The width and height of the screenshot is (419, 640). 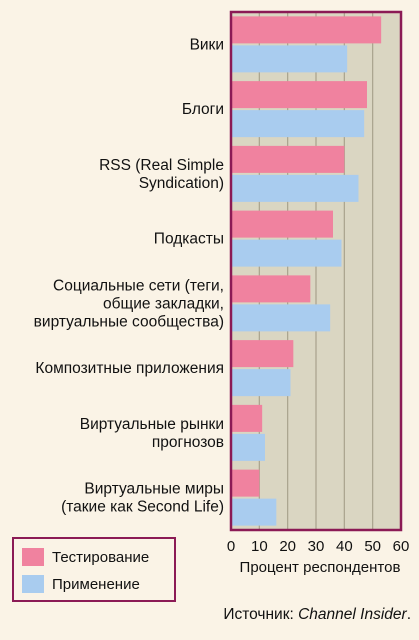 What do you see at coordinates (316, 546) in the screenshot?
I see `x-tick-label: 30` at bounding box center [316, 546].